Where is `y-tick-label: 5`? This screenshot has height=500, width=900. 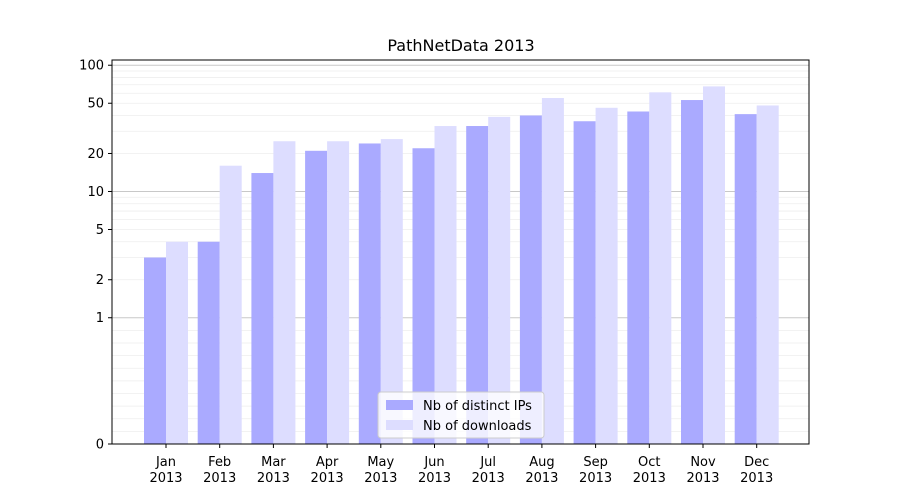 y-tick-label: 5 is located at coordinates (100, 230).